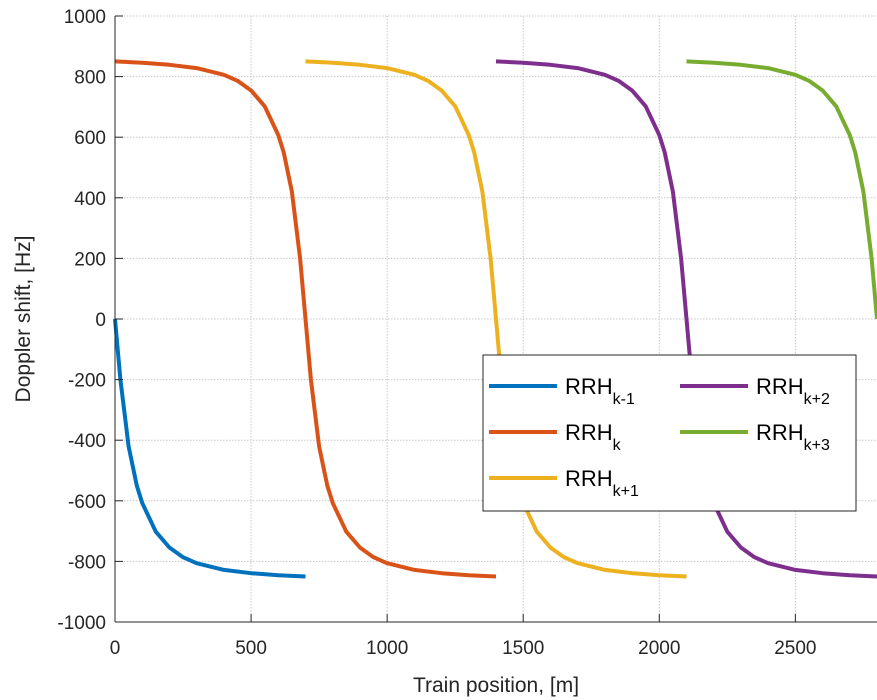 The width and height of the screenshot is (877, 700). What do you see at coordinates (617, 445) in the screenshot?
I see `legend-subscript: k` at bounding box center [617, 445].